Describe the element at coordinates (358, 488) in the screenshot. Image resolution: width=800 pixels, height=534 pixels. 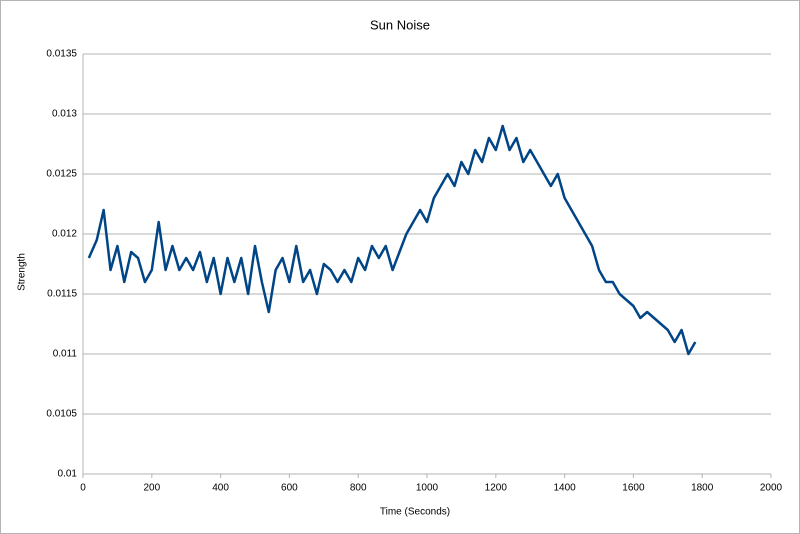
I see `x-tick-label: 800` at that location.